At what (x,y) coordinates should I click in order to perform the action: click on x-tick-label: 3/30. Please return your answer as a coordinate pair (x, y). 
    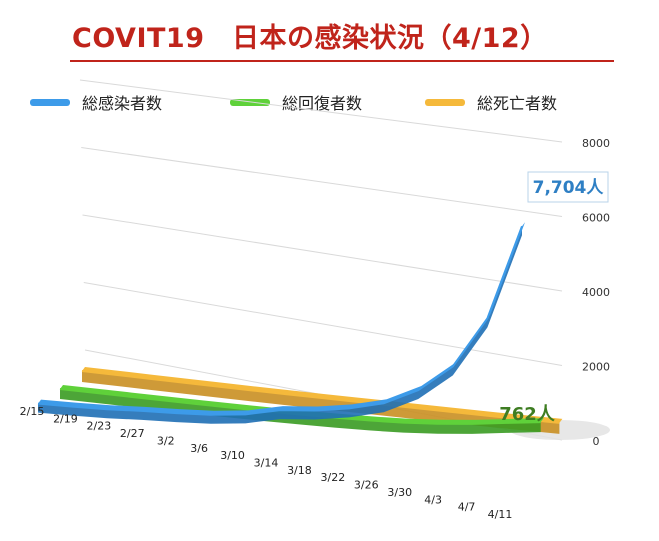
    Looking at the image, I should click on (399, 492).